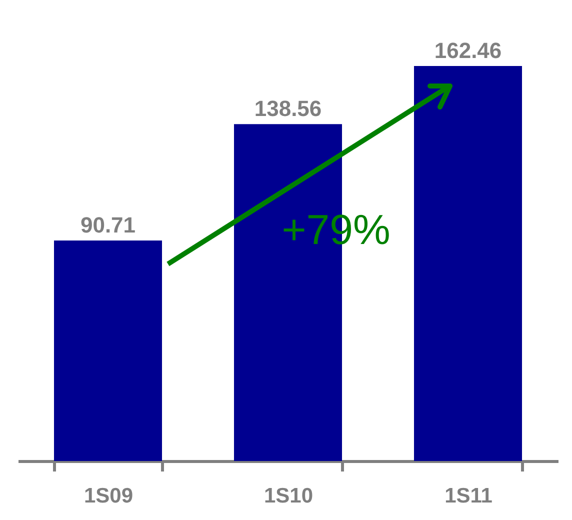 The width and height of the screenshot is (572, 520). Describe the element at coordinates (109, 496) in the screenshot. I see `x-tick-label: 1S09` at that location.